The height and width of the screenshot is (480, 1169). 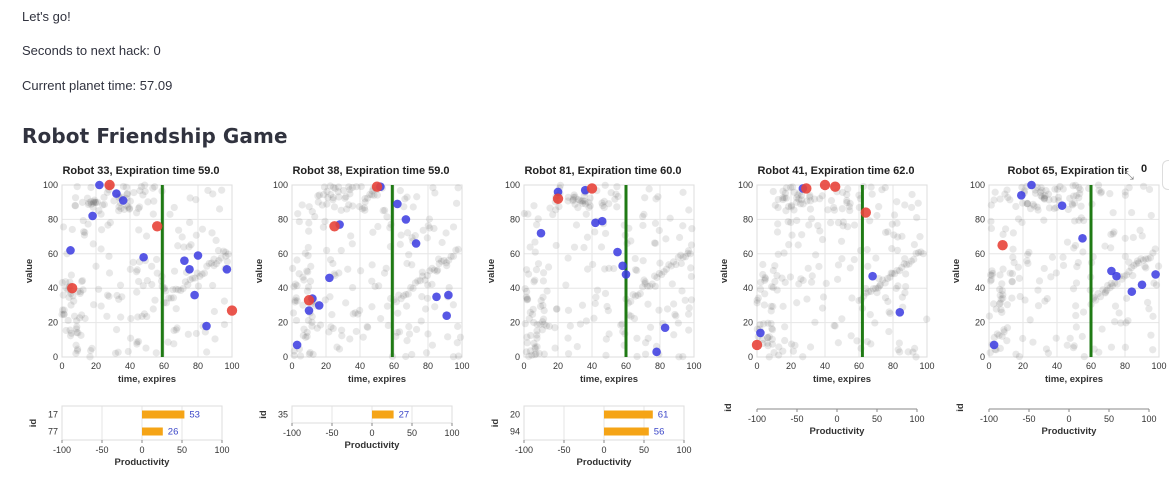 I want to click on expand-icon: ⤡, so click(x=1129, y=175).